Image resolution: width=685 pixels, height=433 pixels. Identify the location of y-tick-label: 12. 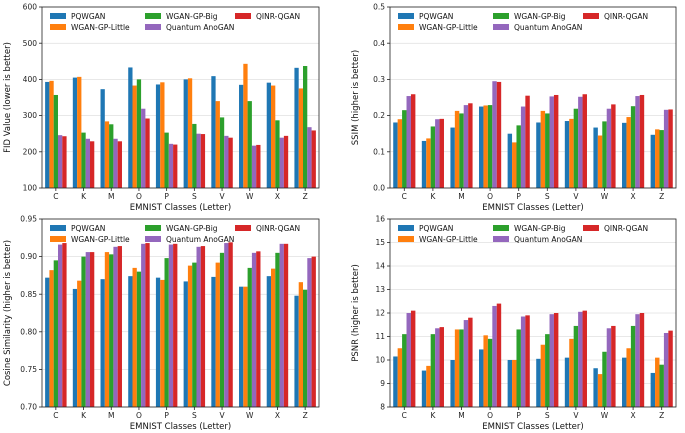
(380, 313).